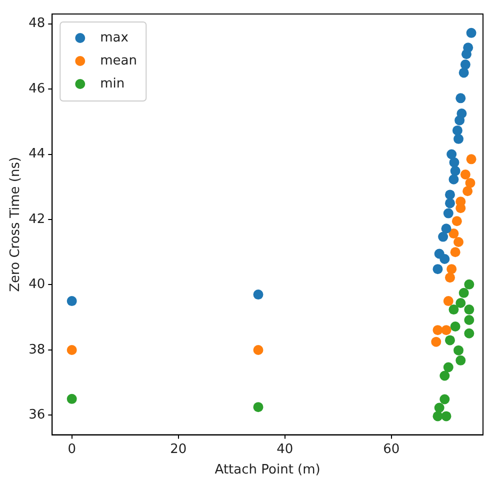 Image resolution: width=488 pixels, height=484 pixels. Describe the element at coordinates (37, 415) in the screenshot. I see `y-tick-label: 36` at that location.